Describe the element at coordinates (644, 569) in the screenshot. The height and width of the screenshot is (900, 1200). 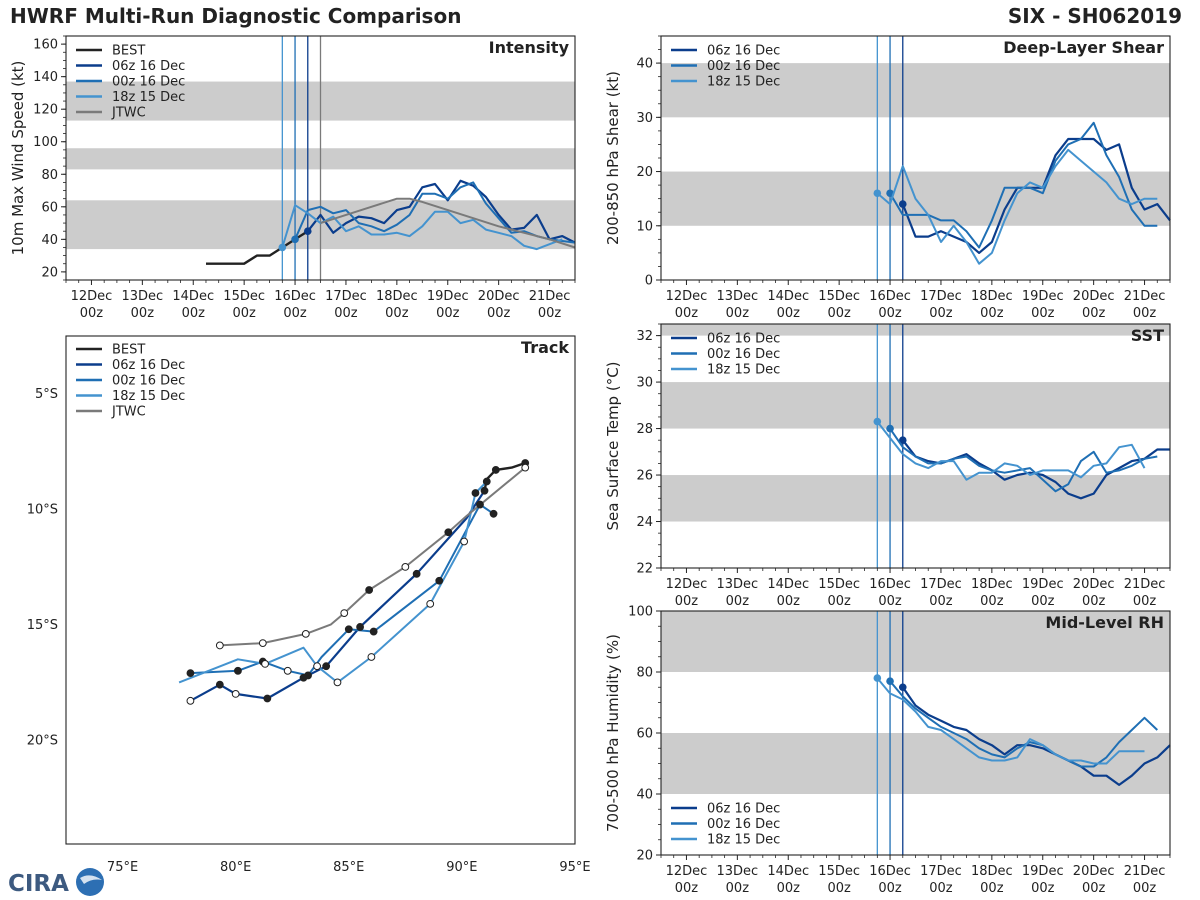
I see `y-tick-label: 22` at that location.